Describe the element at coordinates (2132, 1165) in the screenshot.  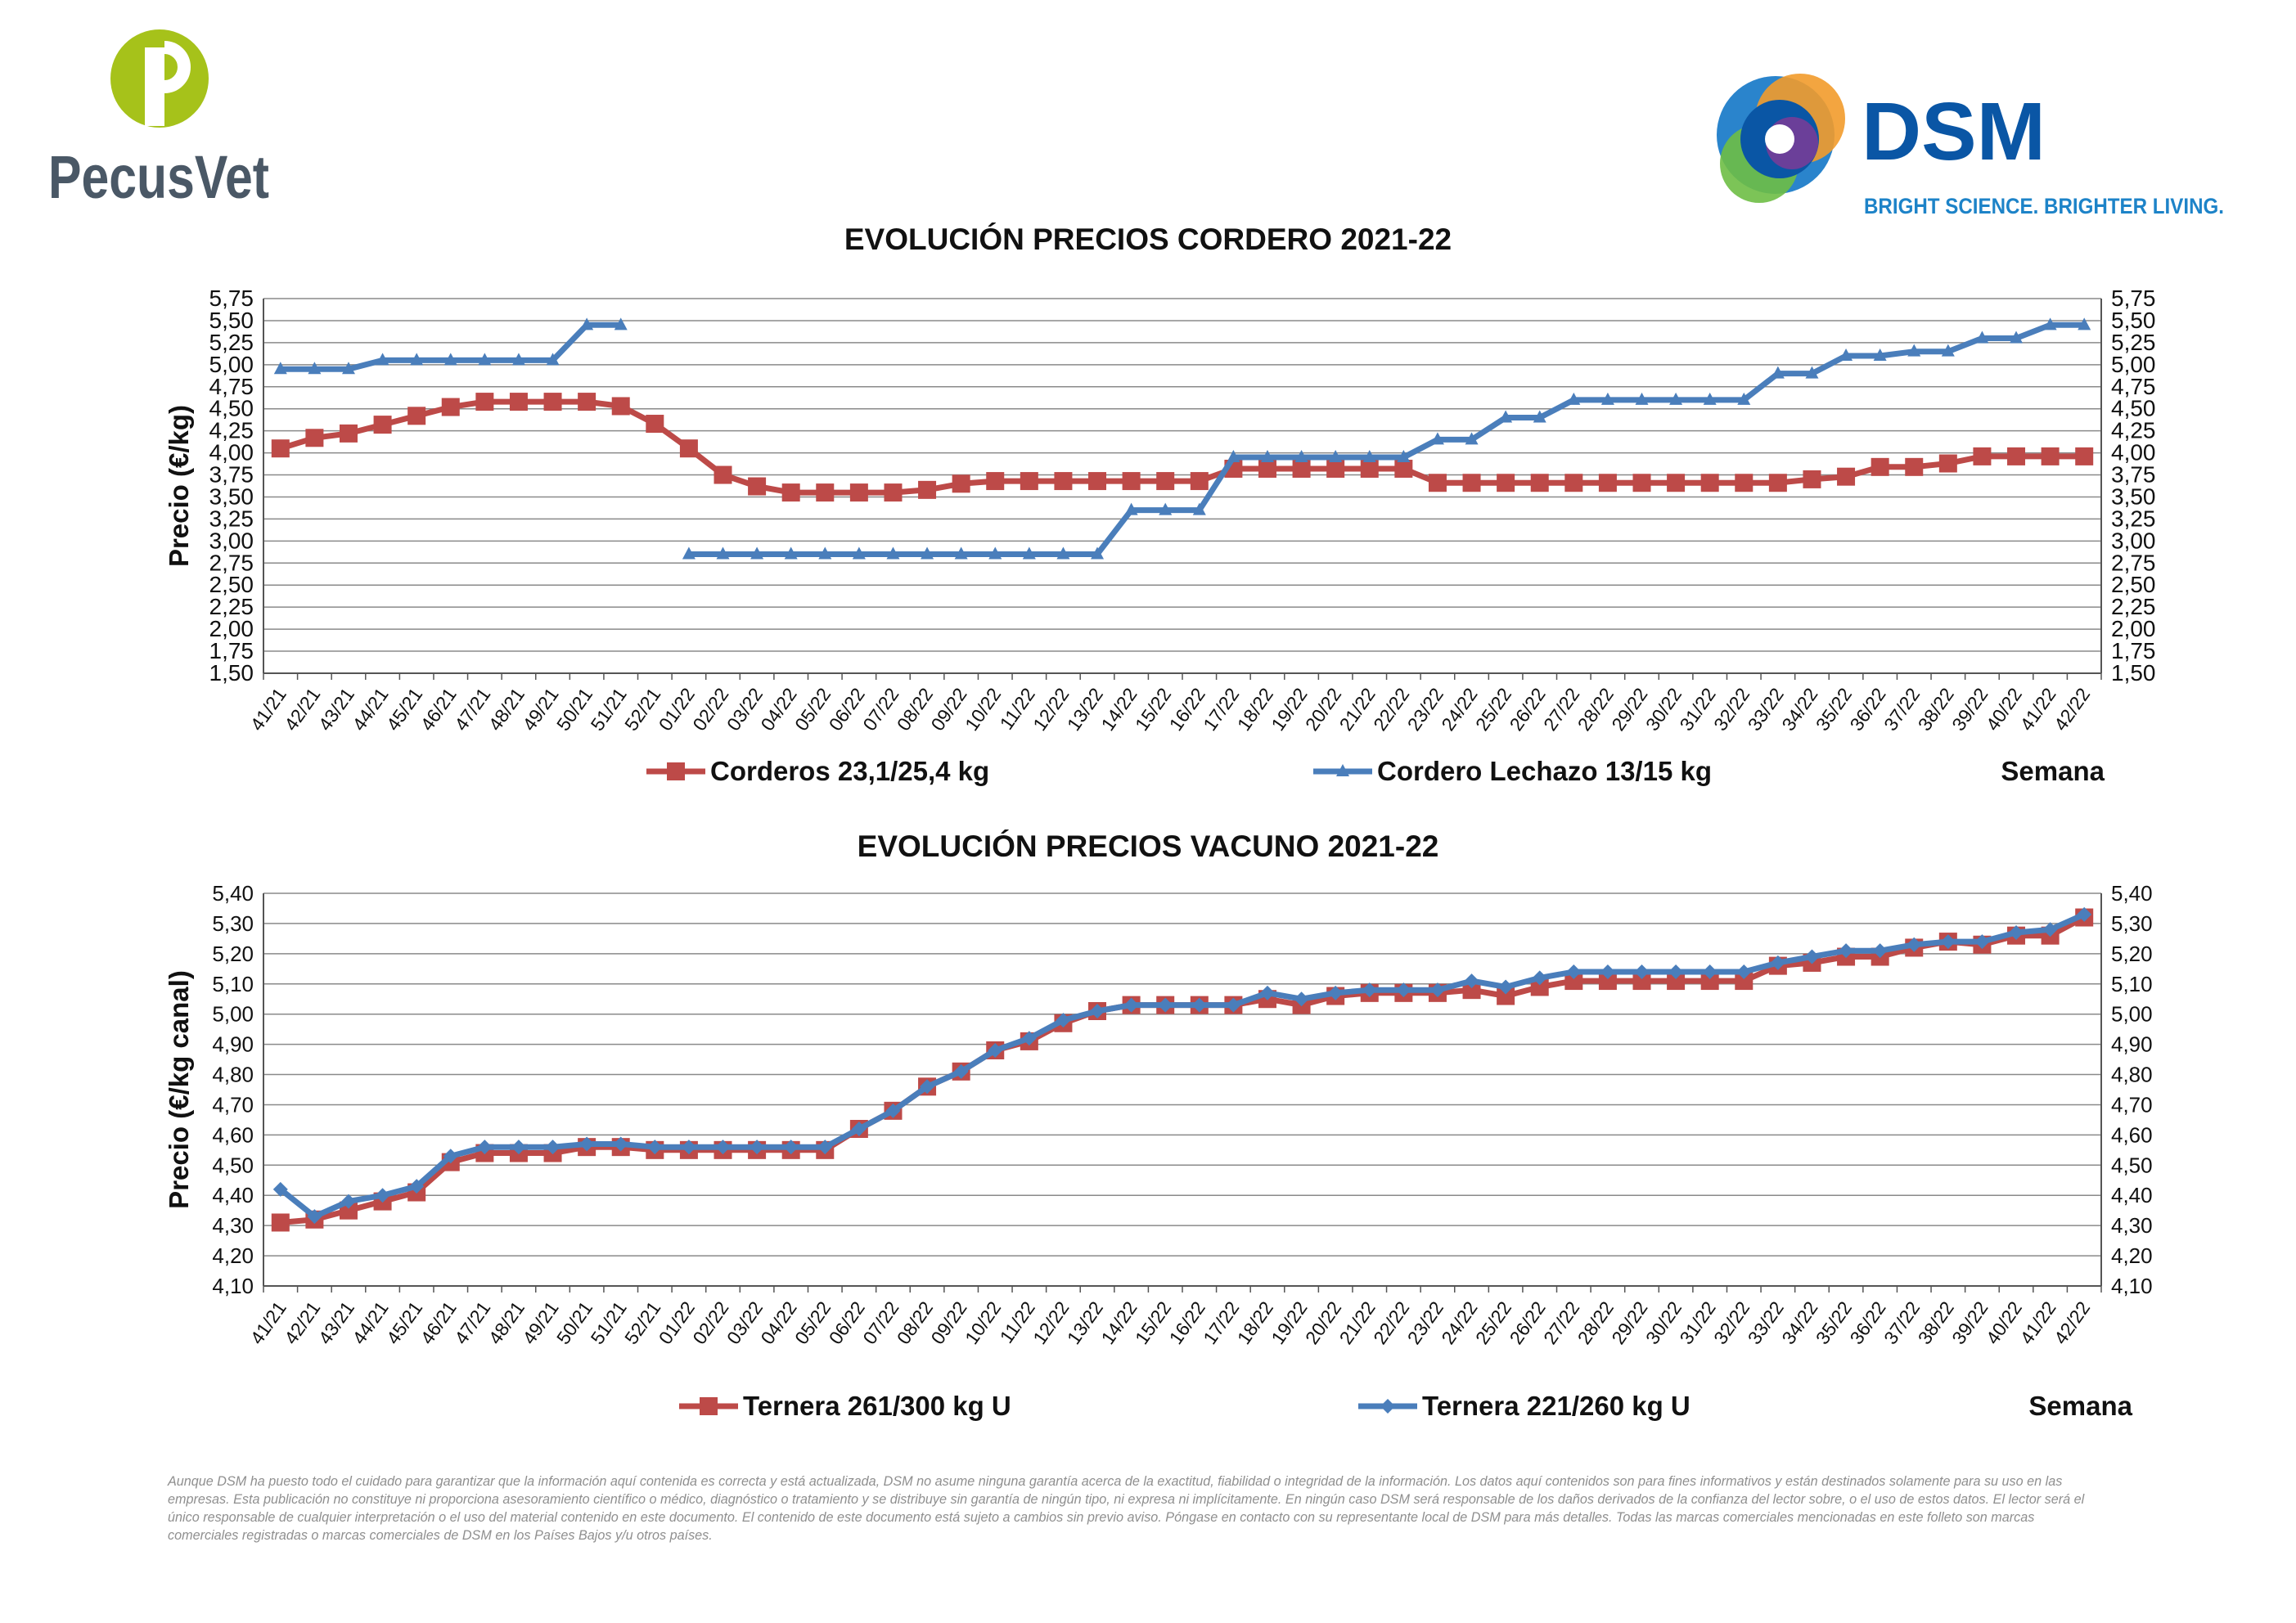
I see `y-tick-label-right: 4,50` at that location.